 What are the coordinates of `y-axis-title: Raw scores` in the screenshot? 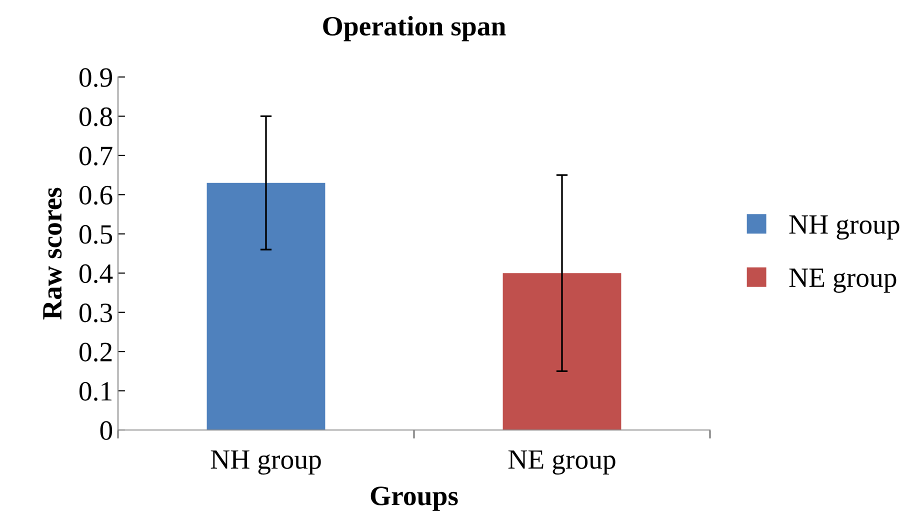 It's located at (52, 254).